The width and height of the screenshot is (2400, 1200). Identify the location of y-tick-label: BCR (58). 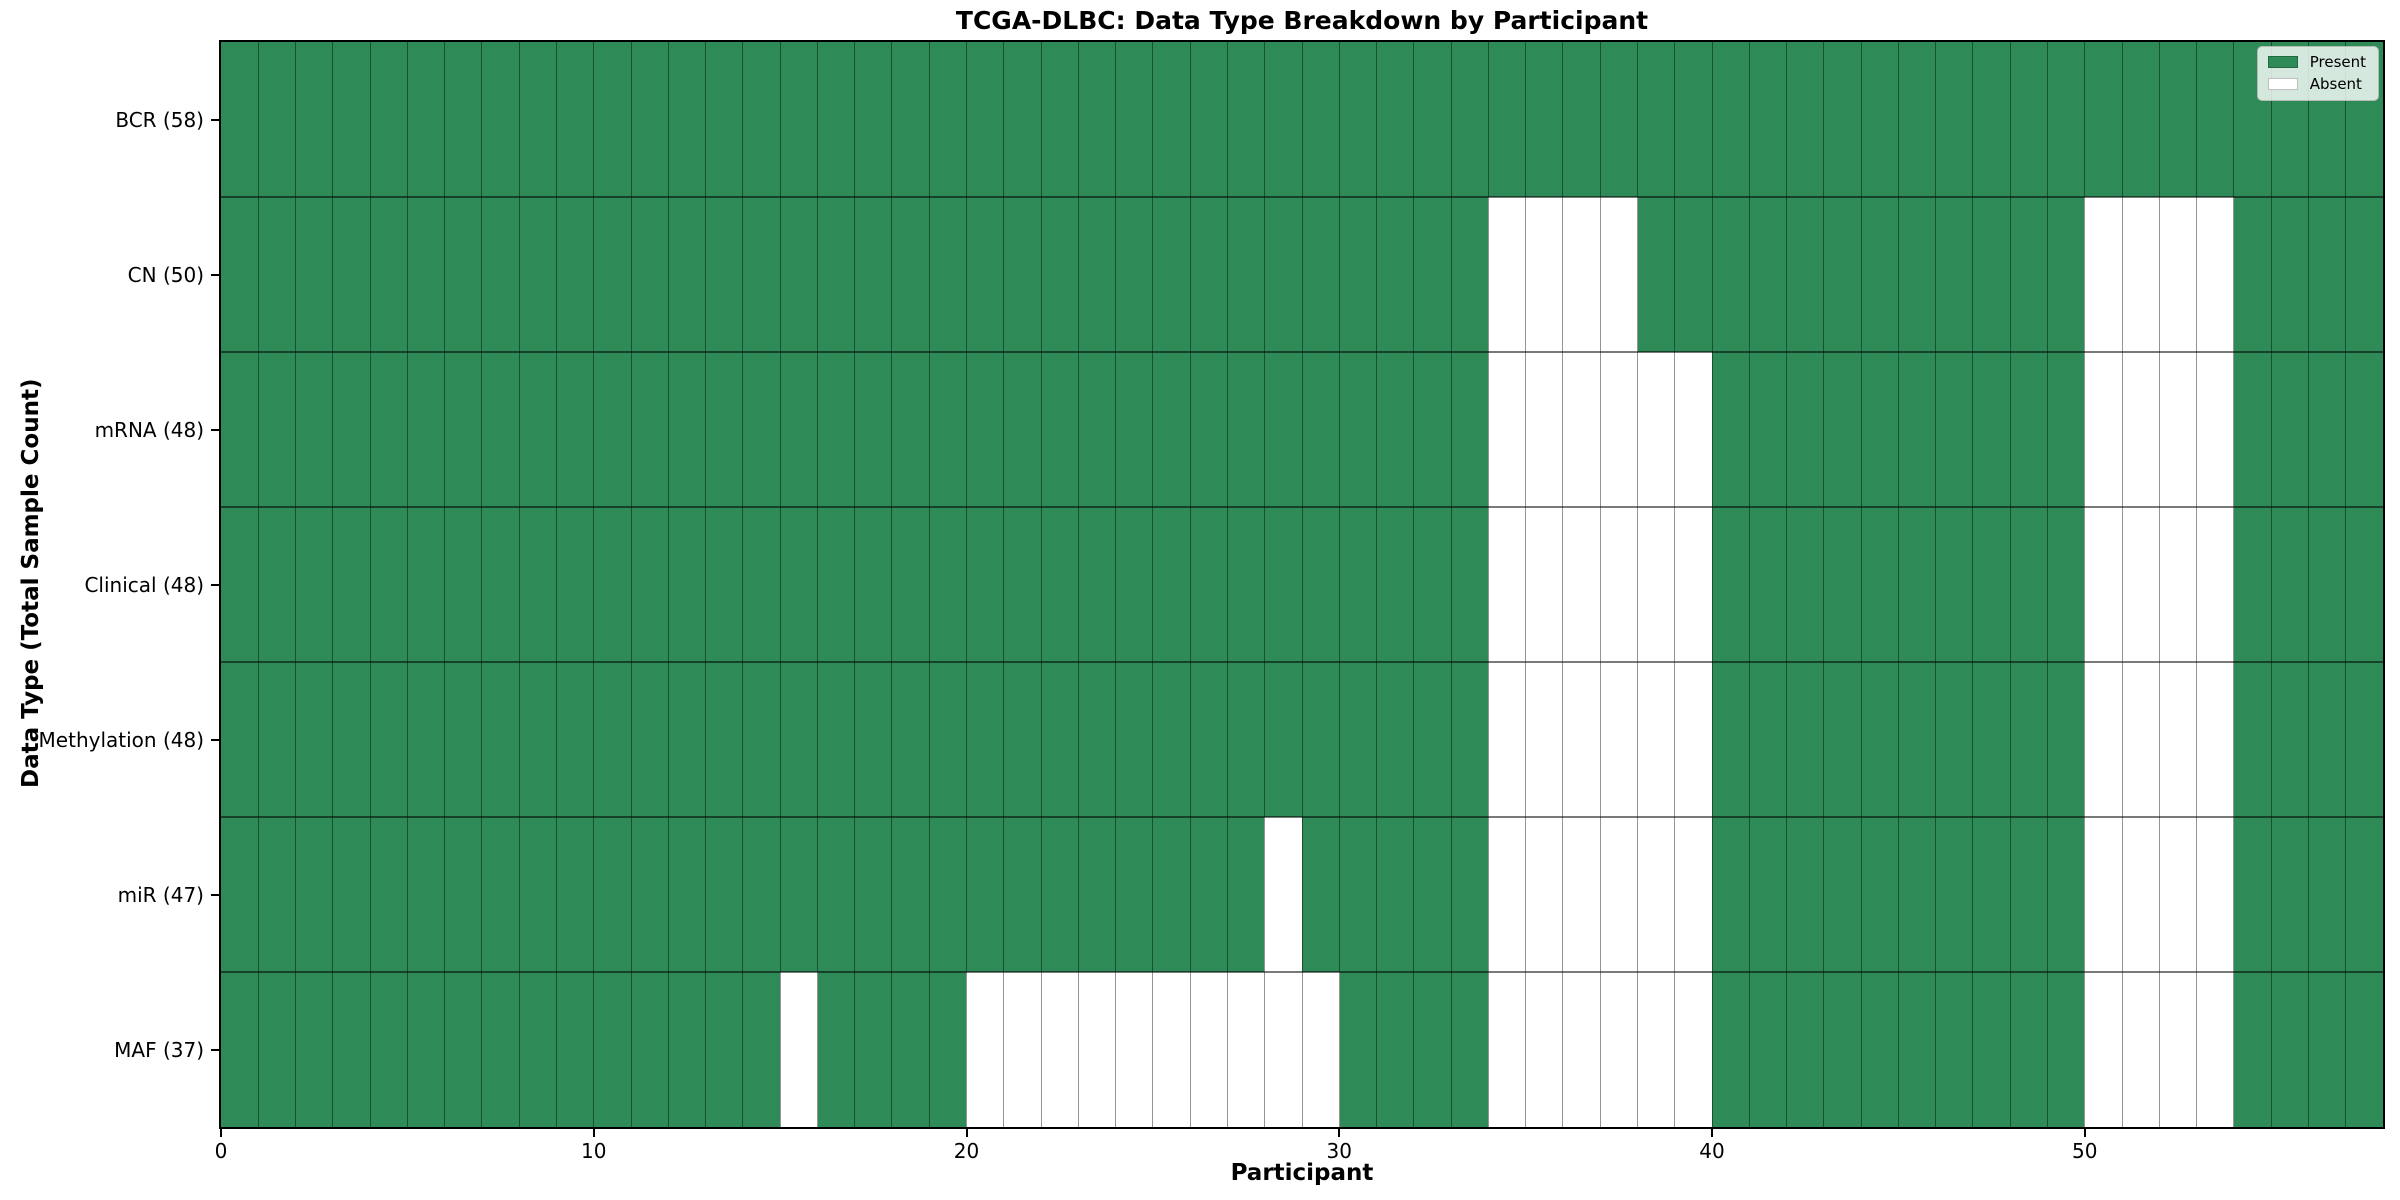
(159, 119).